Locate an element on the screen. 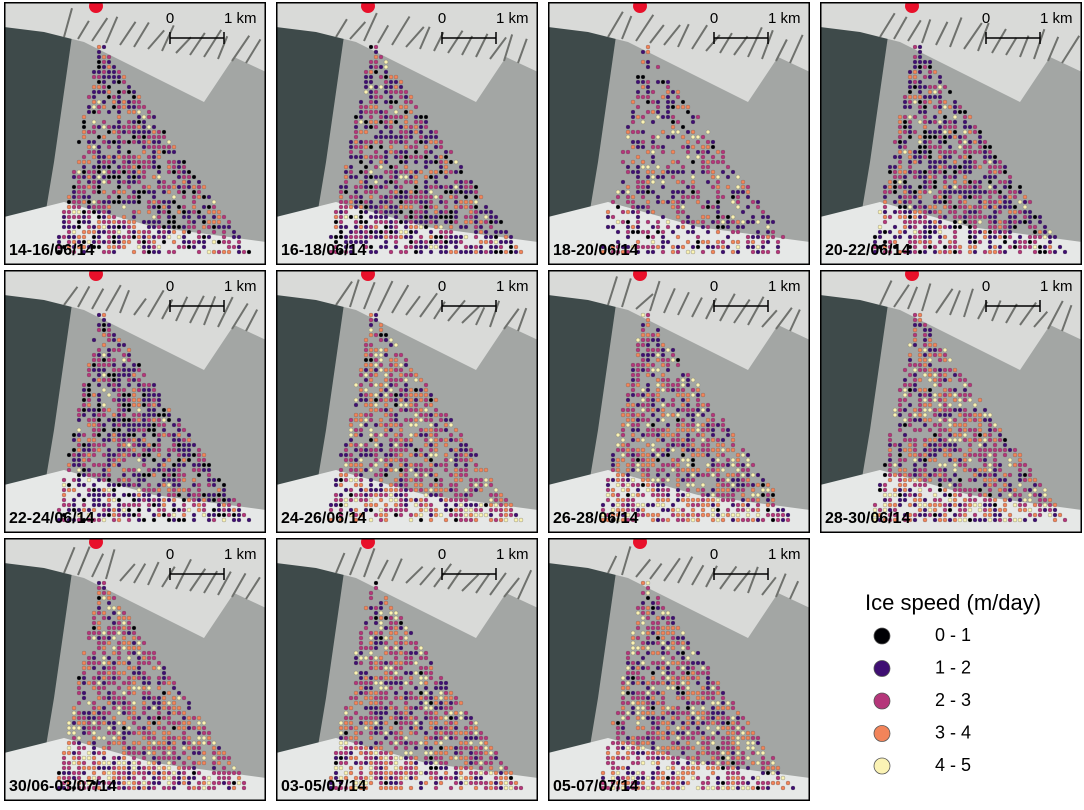 The height and width of the screenshot is (810, 1084). ridge is located at coordinates (999, 41).